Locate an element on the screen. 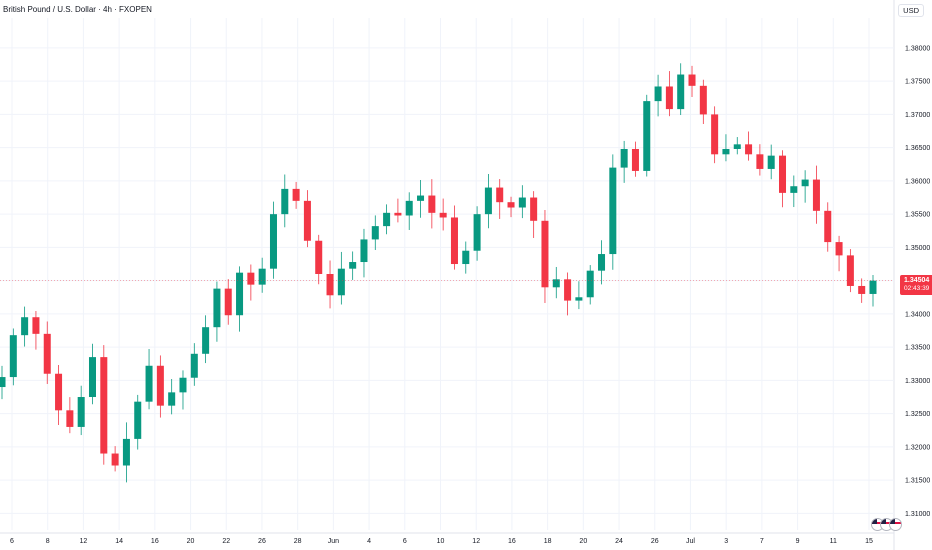  currency-label: USD is located at coordinates (911, 10).